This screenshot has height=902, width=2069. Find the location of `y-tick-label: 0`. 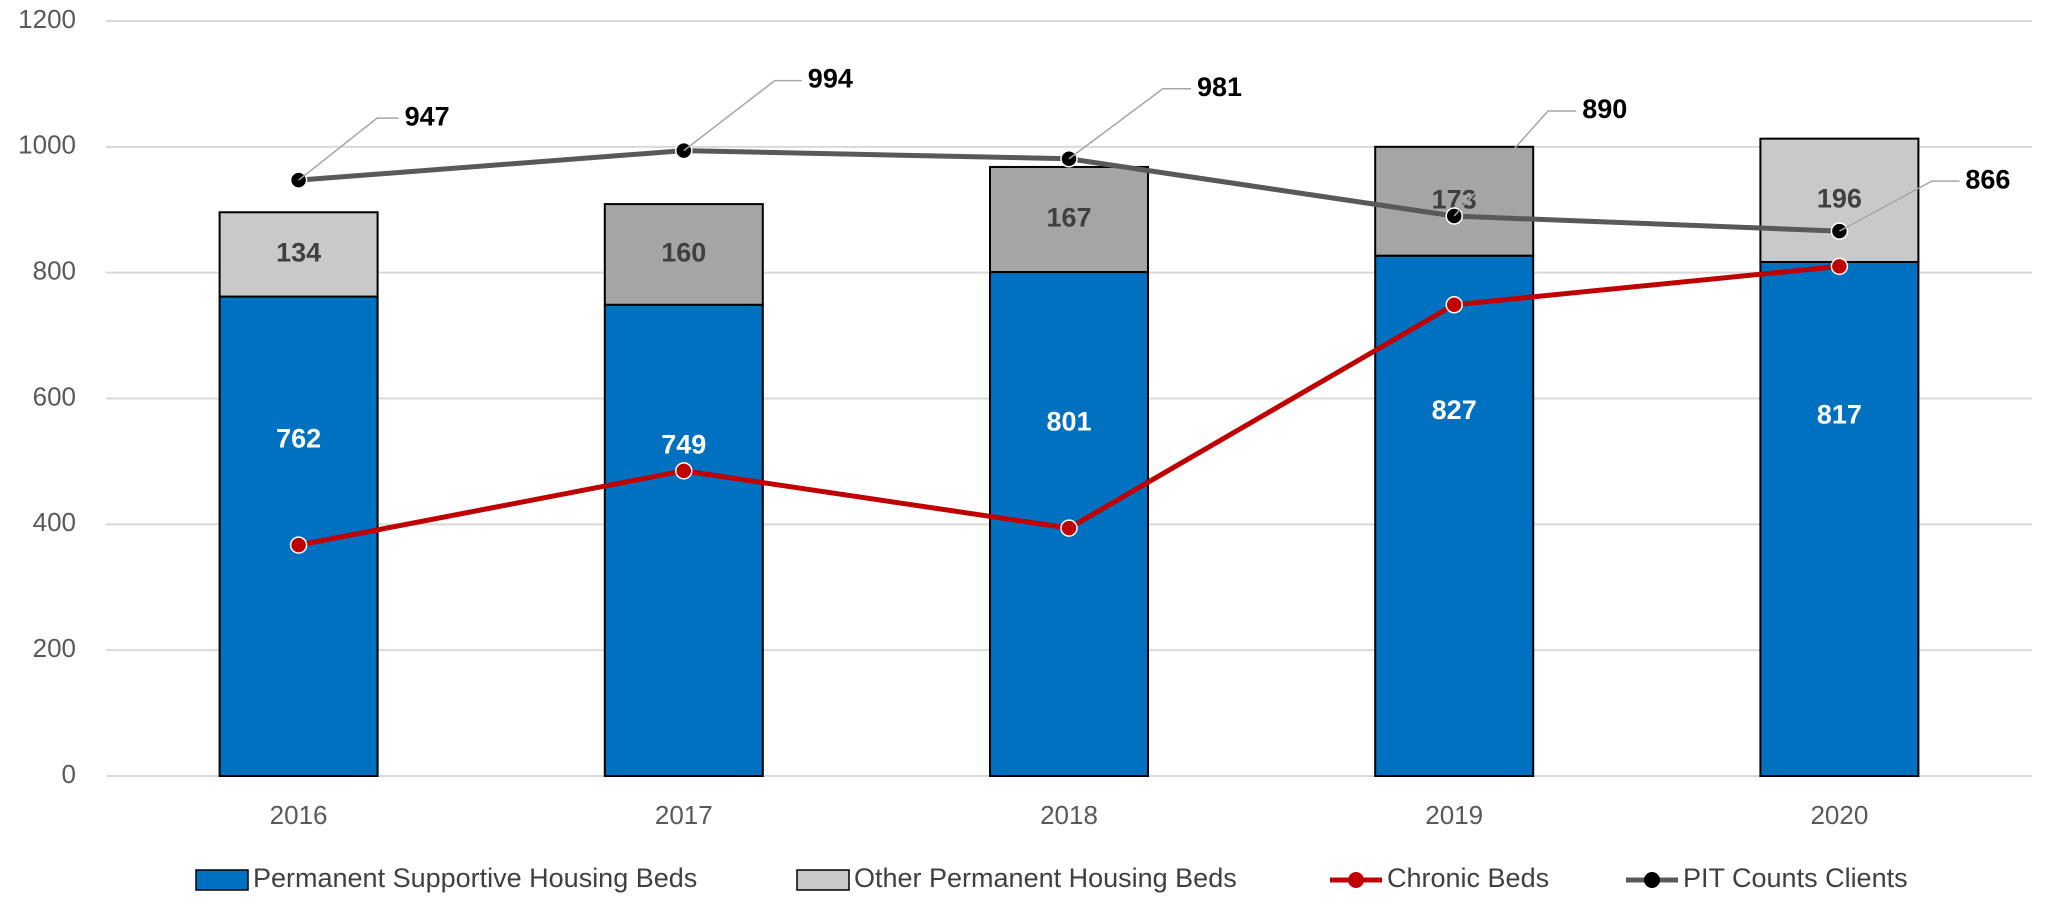

y-tick-label: 0 is located at coordinates (69, 774).